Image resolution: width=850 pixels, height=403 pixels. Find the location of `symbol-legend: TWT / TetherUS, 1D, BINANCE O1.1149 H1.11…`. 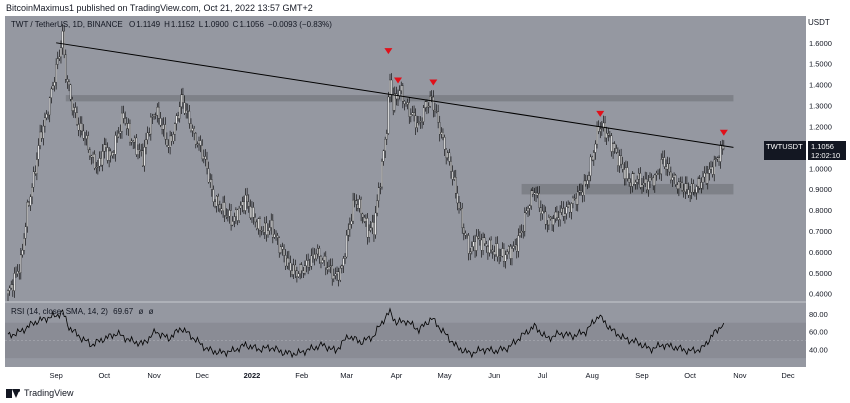

symbol-legend: TWT / TetherUS, 1D, BINANCE O1.1149 H1.11… is located at coordinates (171, 24).